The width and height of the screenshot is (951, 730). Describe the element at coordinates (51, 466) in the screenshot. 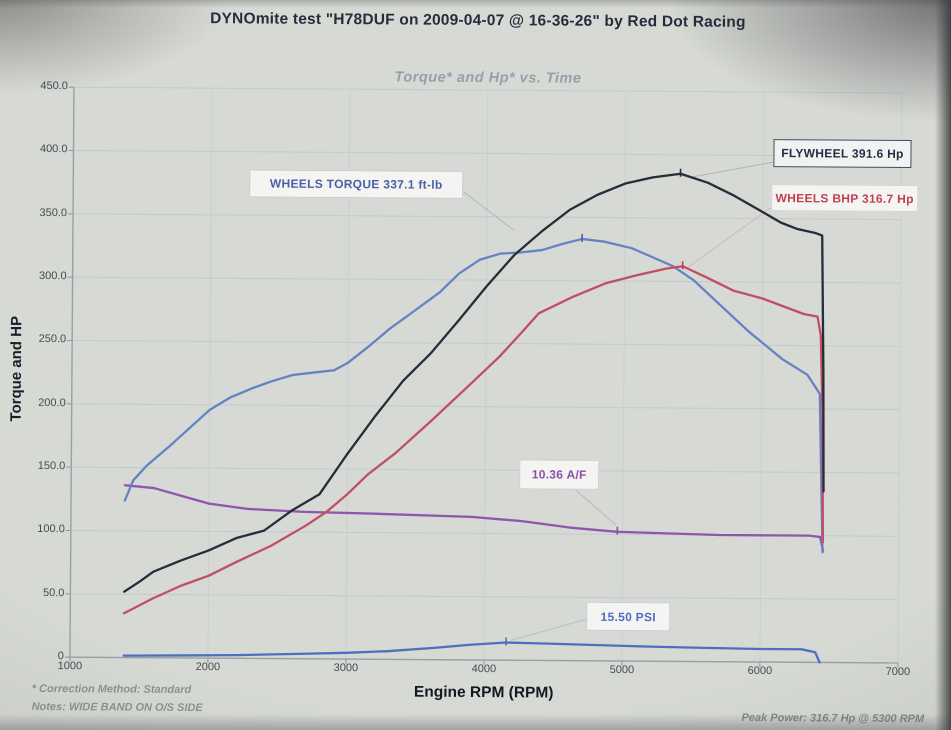

I see `y-tick-label: 150.0` at that location.